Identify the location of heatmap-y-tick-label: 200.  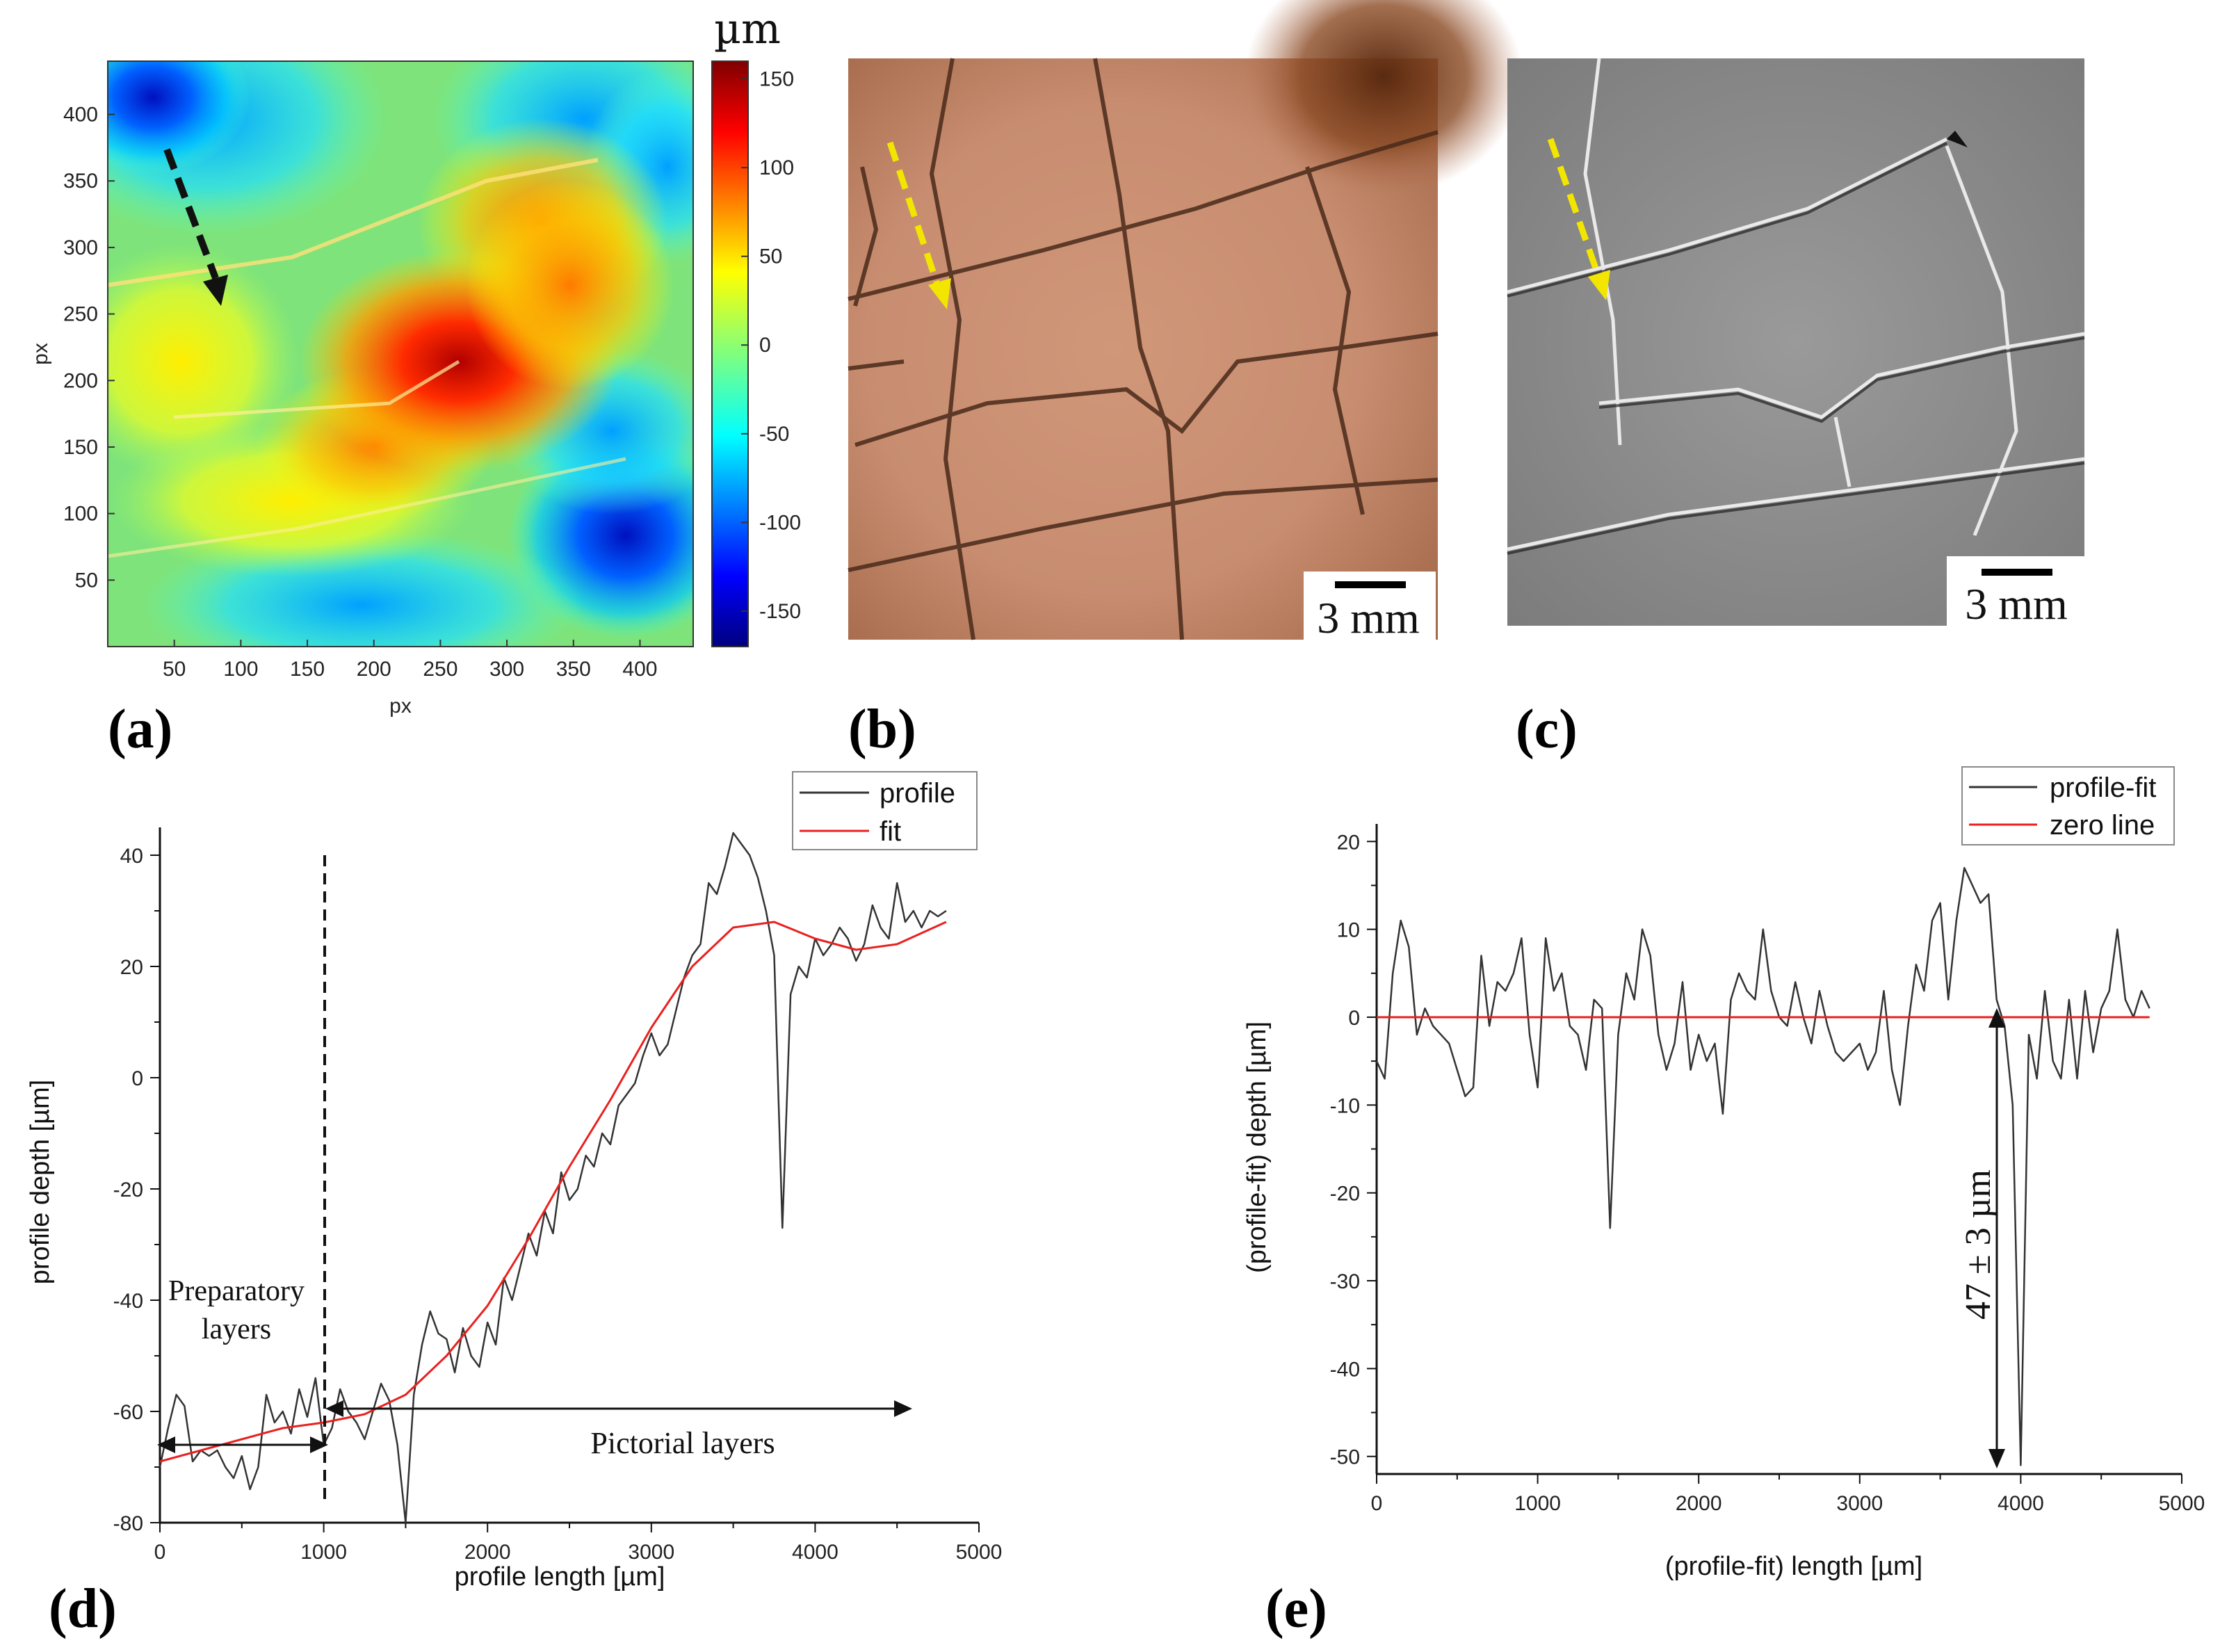
(80, 380).